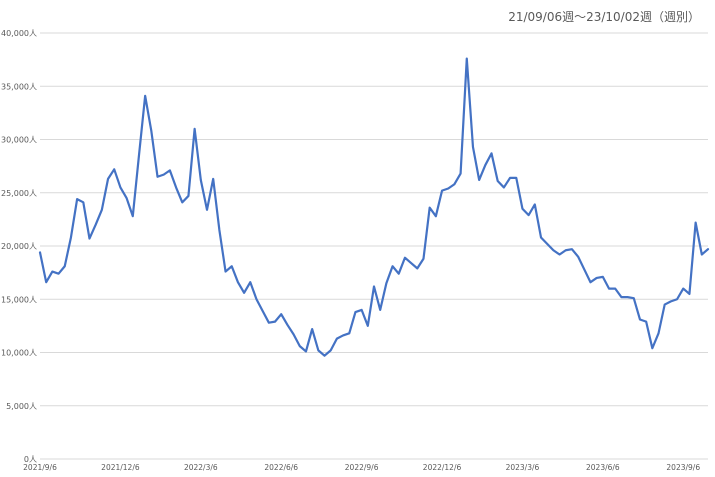  I want to click on y-tick-label: 5,000人, so click(21, 406).